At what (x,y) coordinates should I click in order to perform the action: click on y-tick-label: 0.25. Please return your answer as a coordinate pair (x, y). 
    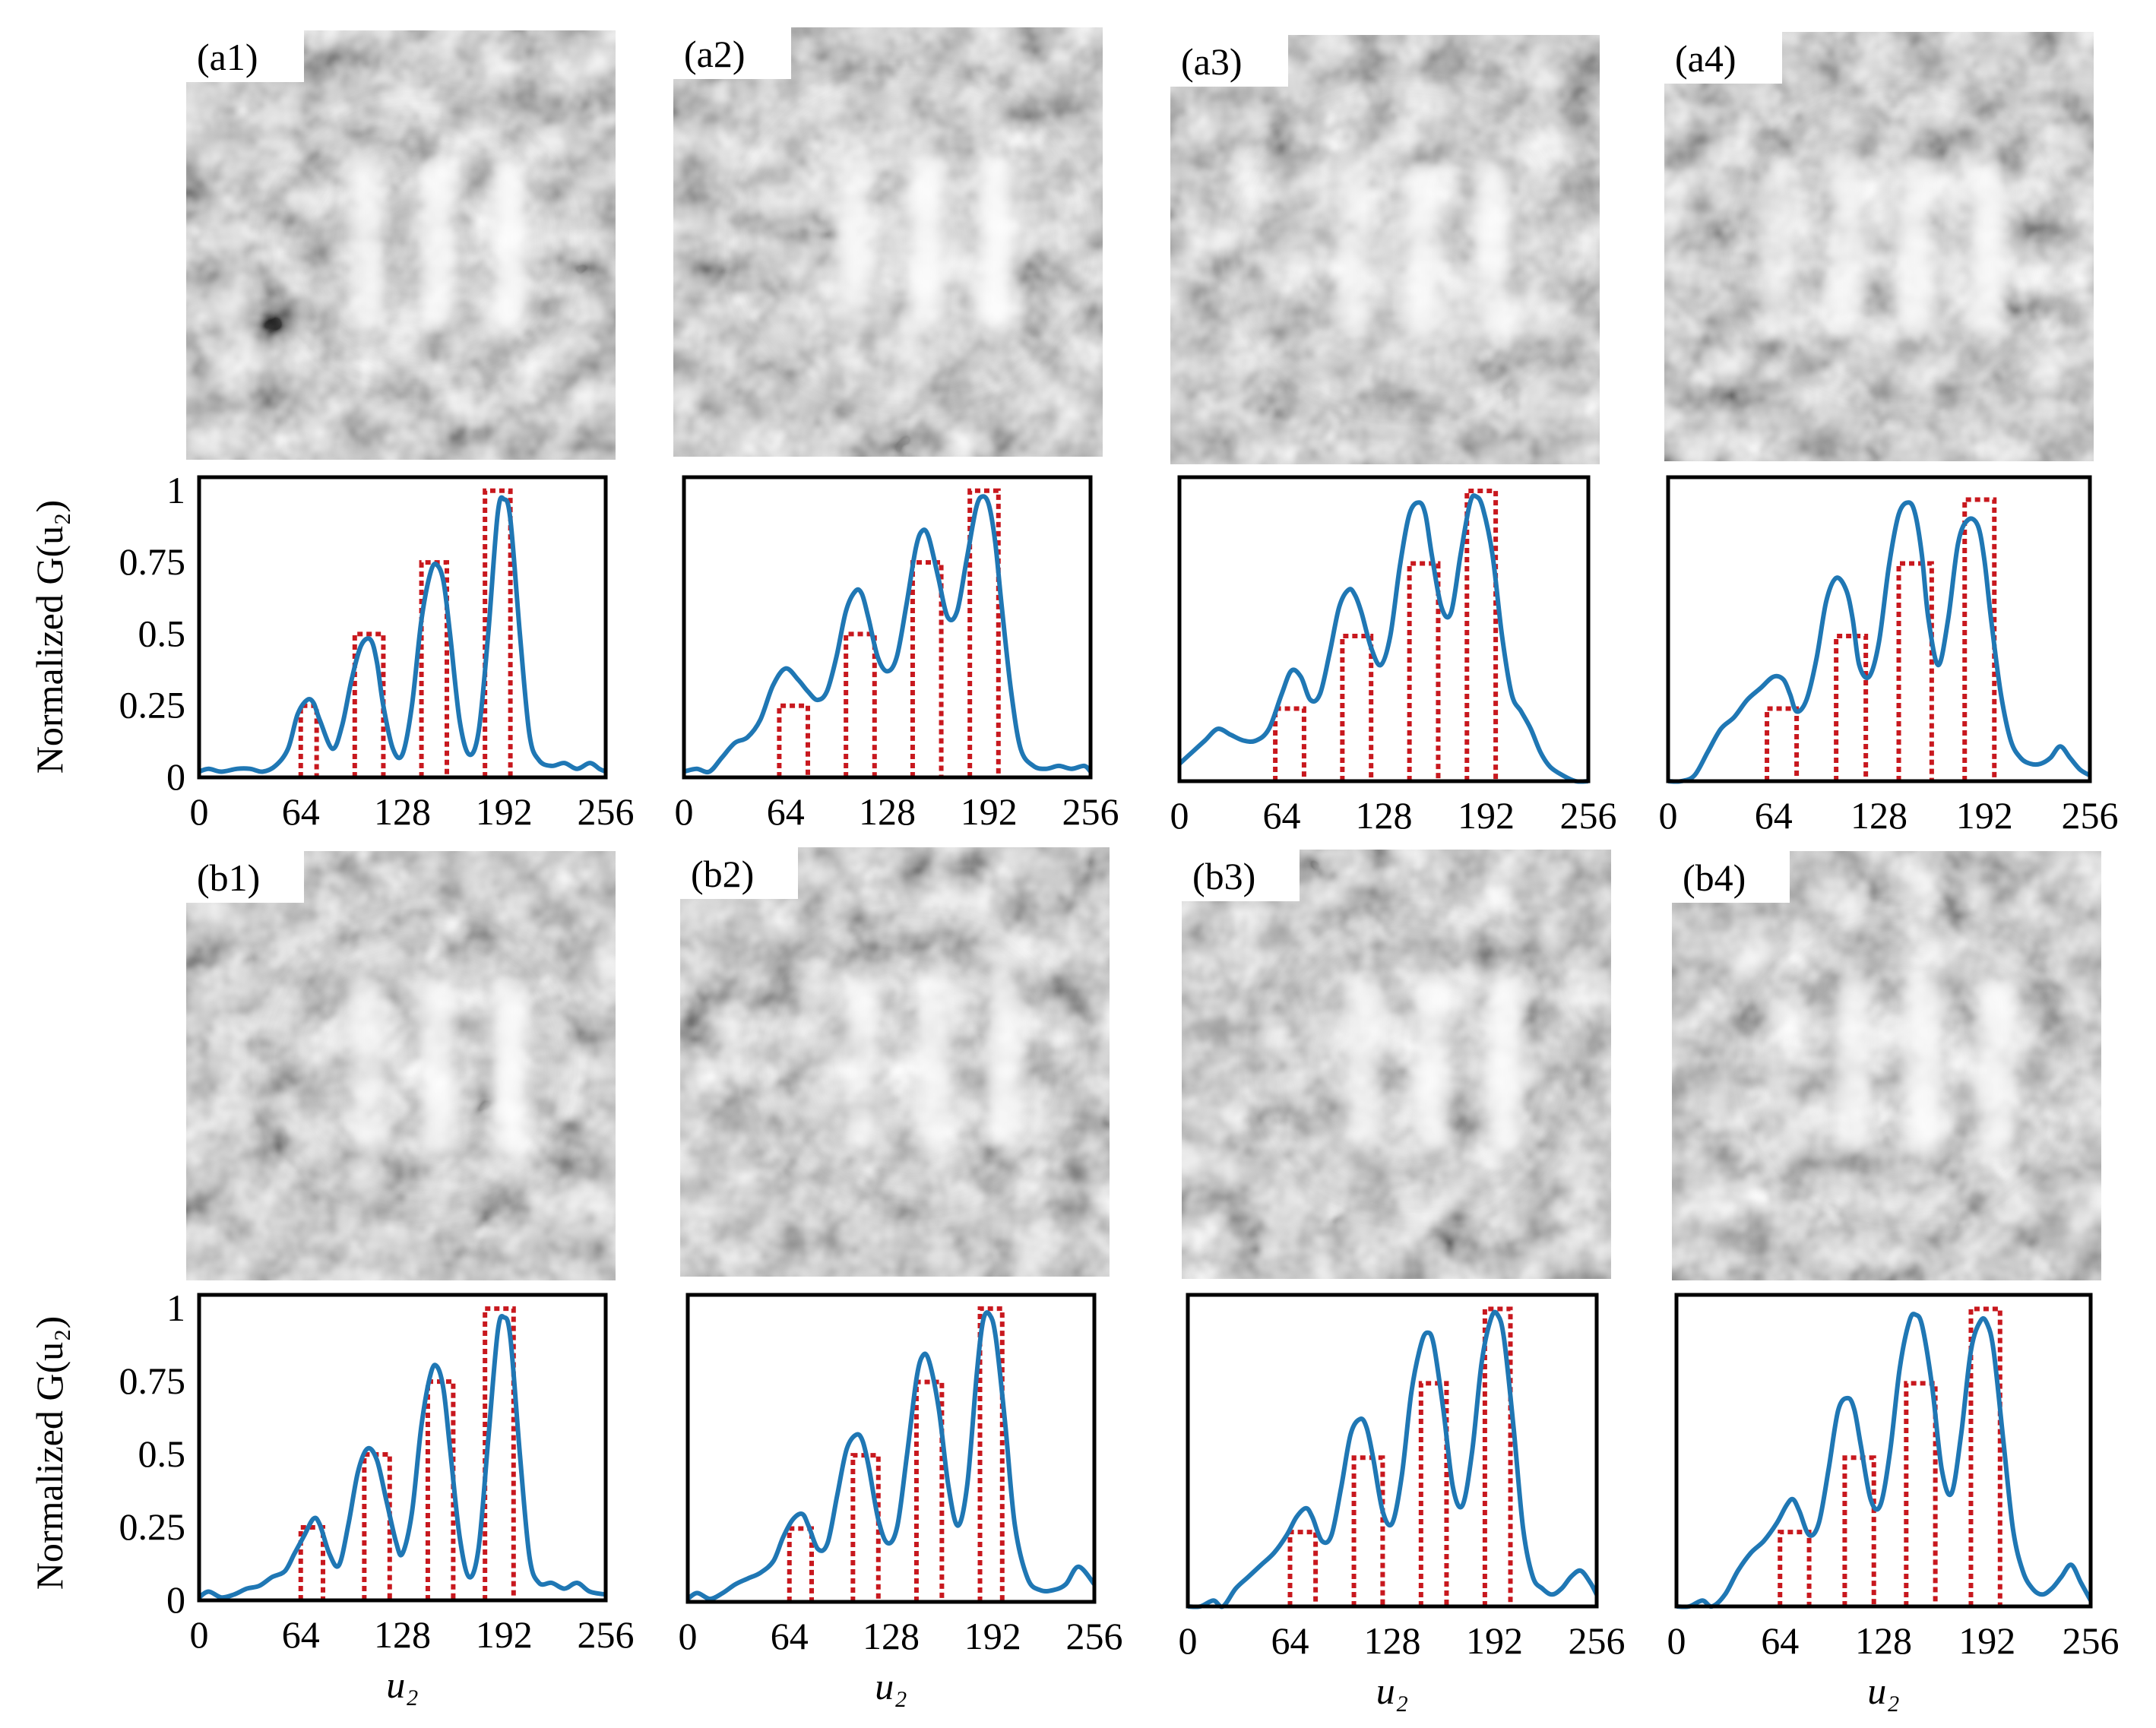
    Looking at the image, I should click on (152, 705).